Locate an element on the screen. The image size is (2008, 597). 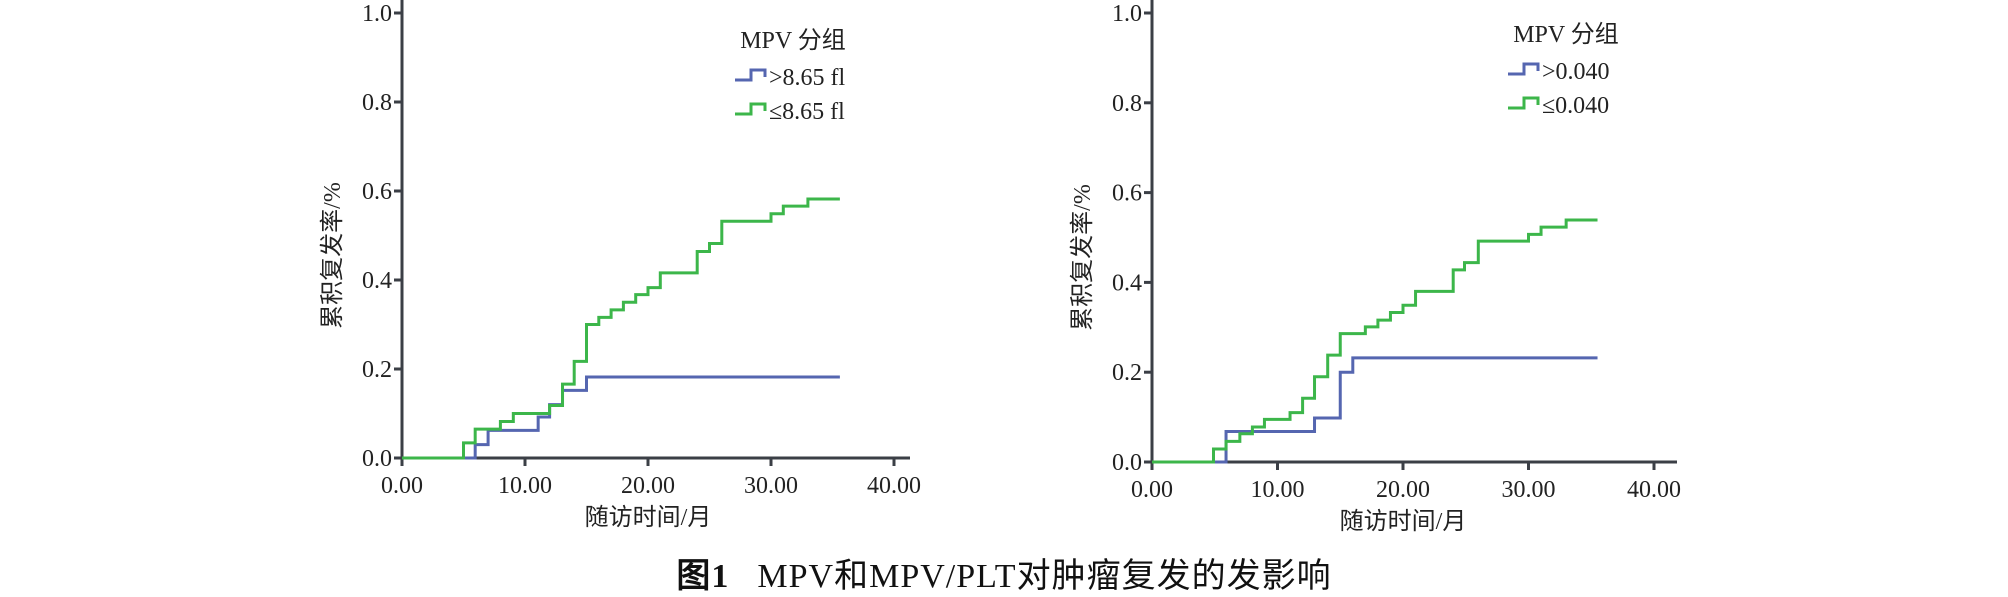
legend-label: ≤8.65 fl is located at coordinates (807, 112).